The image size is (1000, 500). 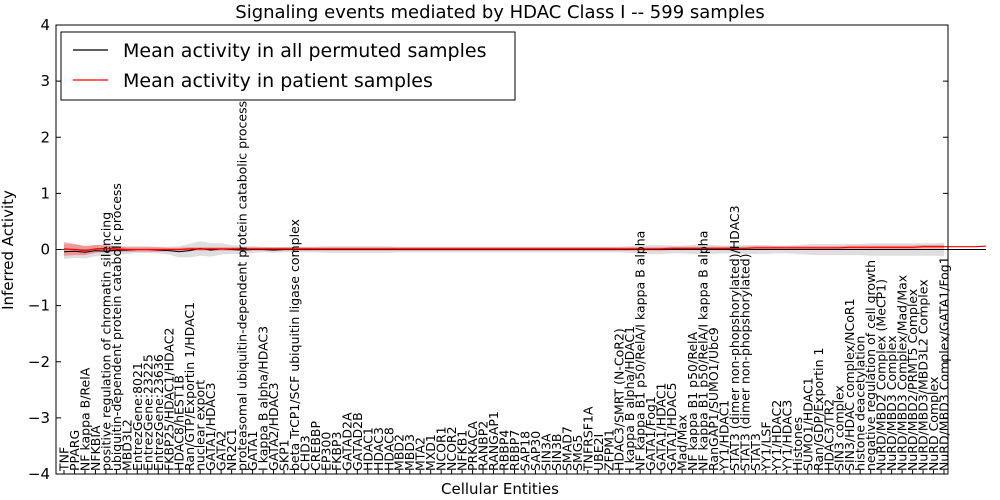 What do you see at coordinates (221, 451) in the screenshot?
I see `x-tick-label: GATA2` at bounding box center [221, 451].